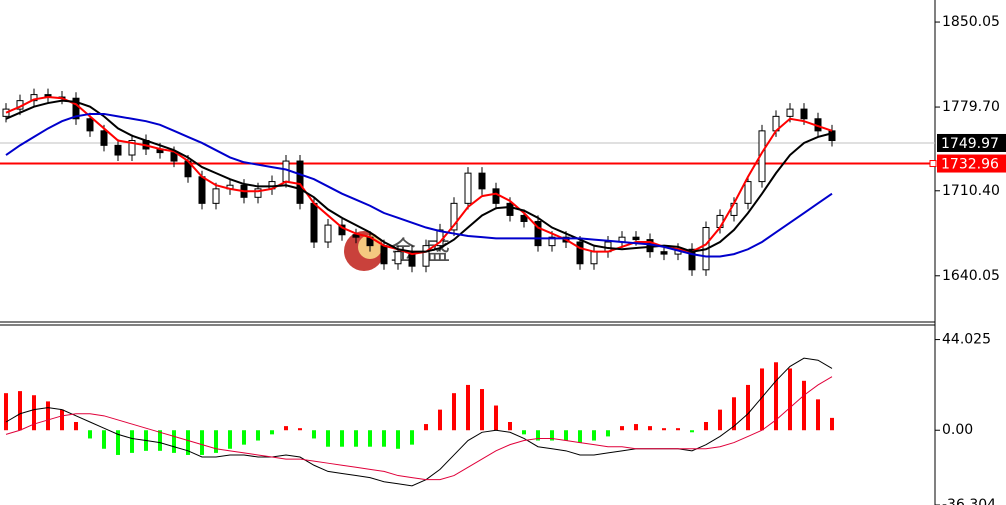  I want to click on y-tick-label: 1710.40, so click(971, 191).